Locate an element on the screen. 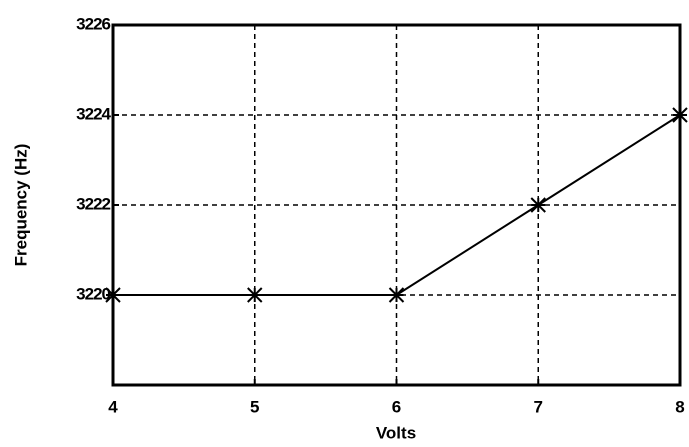 This screenshot has width=689, height=447. x-tick-label: 6 is located at coordinates (396, 406).